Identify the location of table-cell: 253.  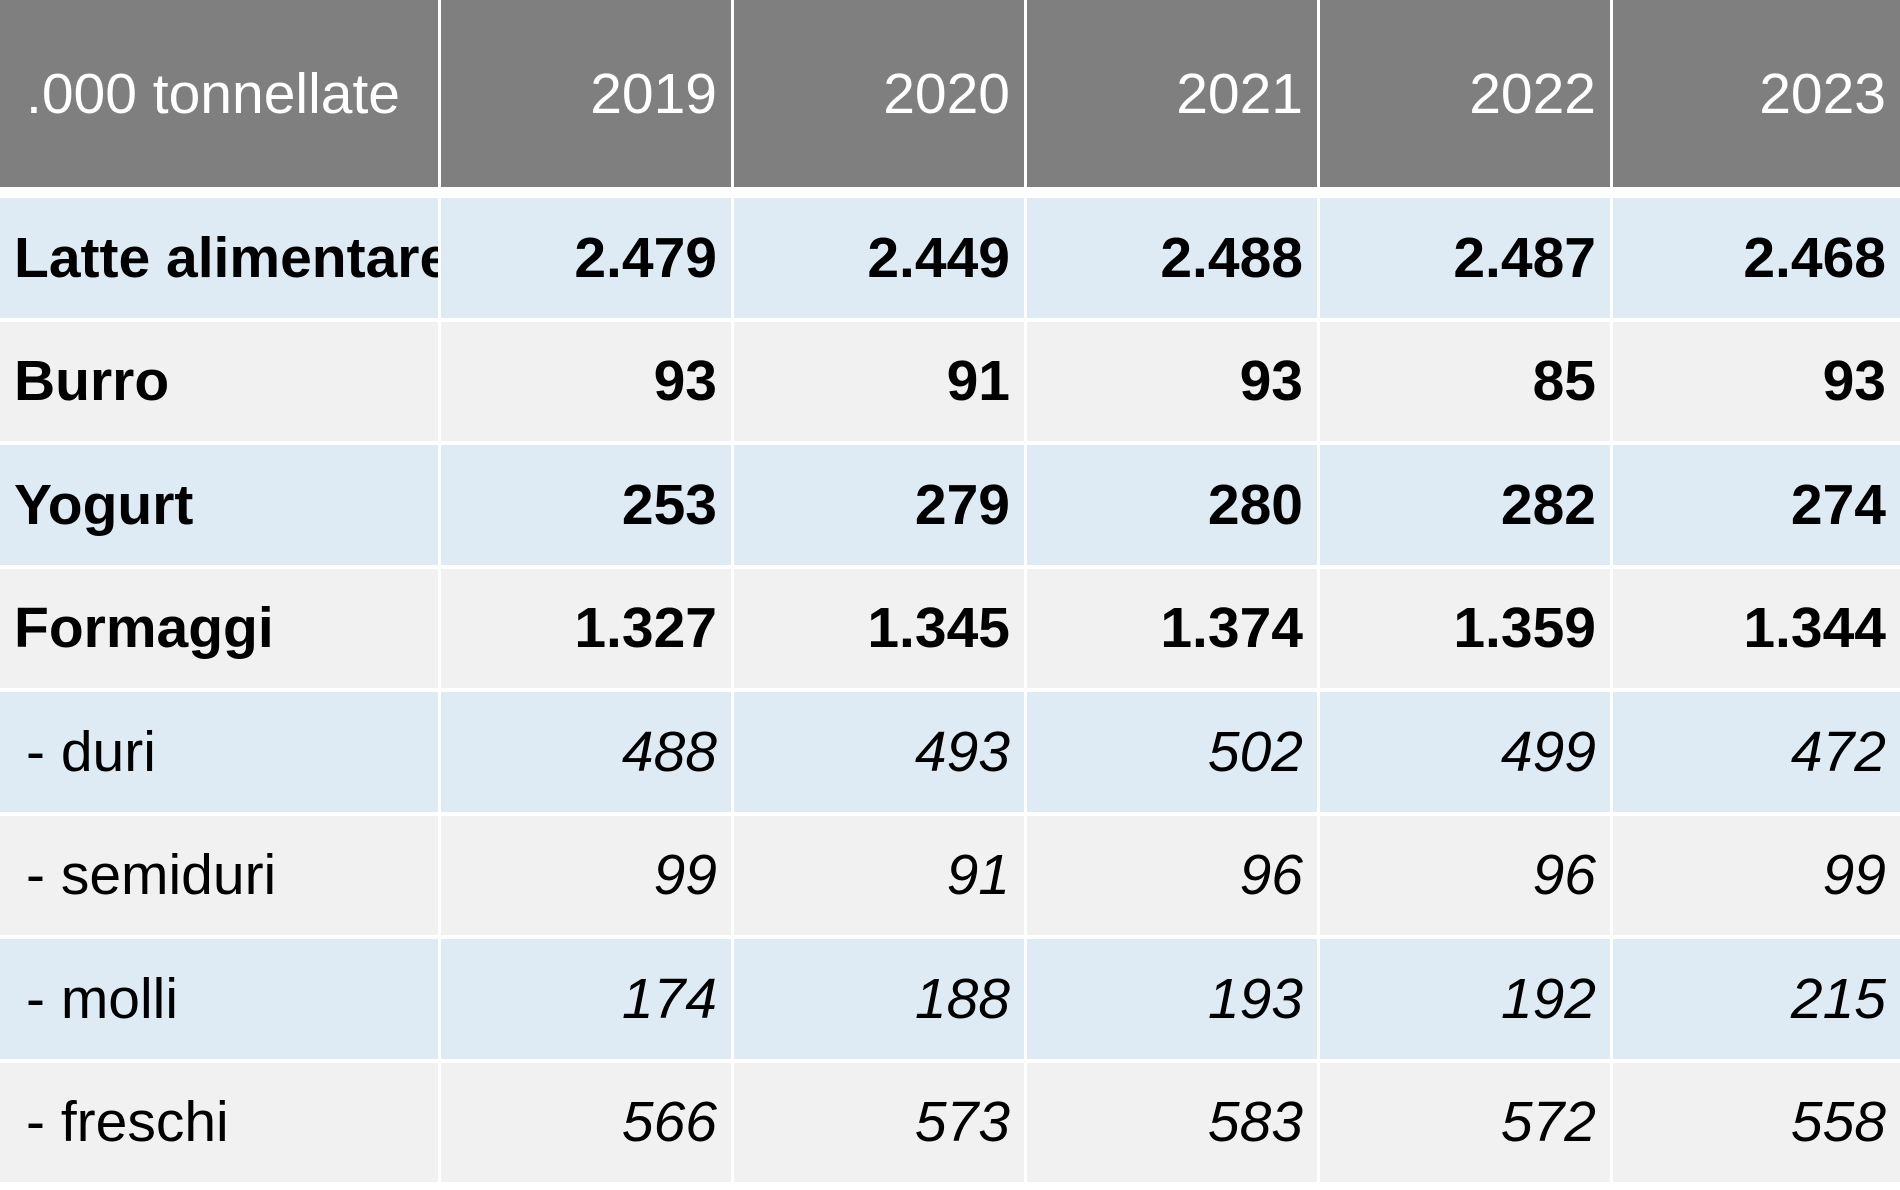
(587, 507).